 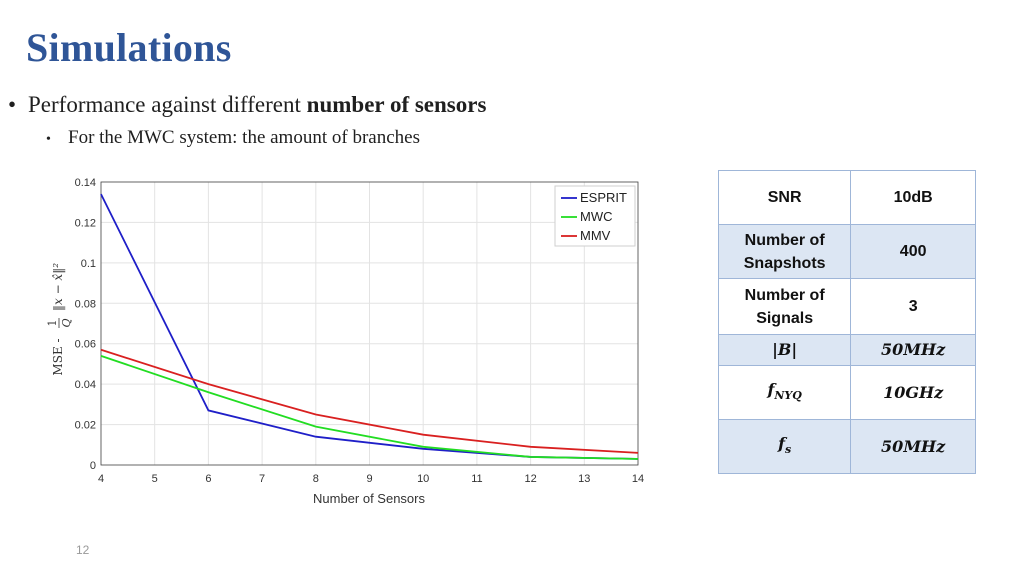 I want to click on param-label-math: fs, so click(x=785, y=445).